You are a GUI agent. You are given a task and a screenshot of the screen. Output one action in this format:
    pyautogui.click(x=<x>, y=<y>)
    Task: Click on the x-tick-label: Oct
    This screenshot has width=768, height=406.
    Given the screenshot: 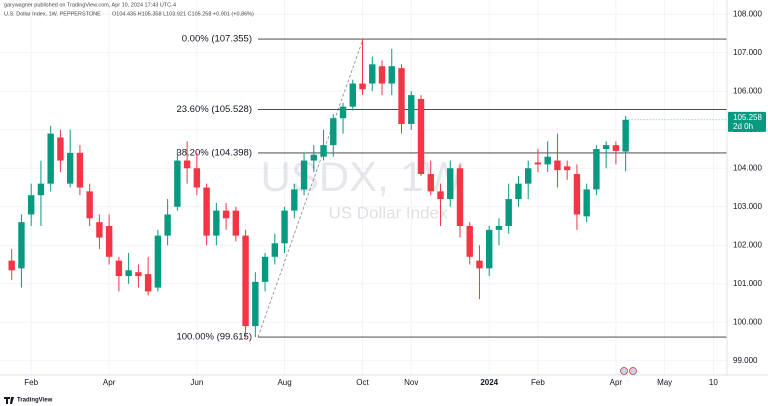 What is the action you would take?
    pyautogui.click(x=362, y=382)
    